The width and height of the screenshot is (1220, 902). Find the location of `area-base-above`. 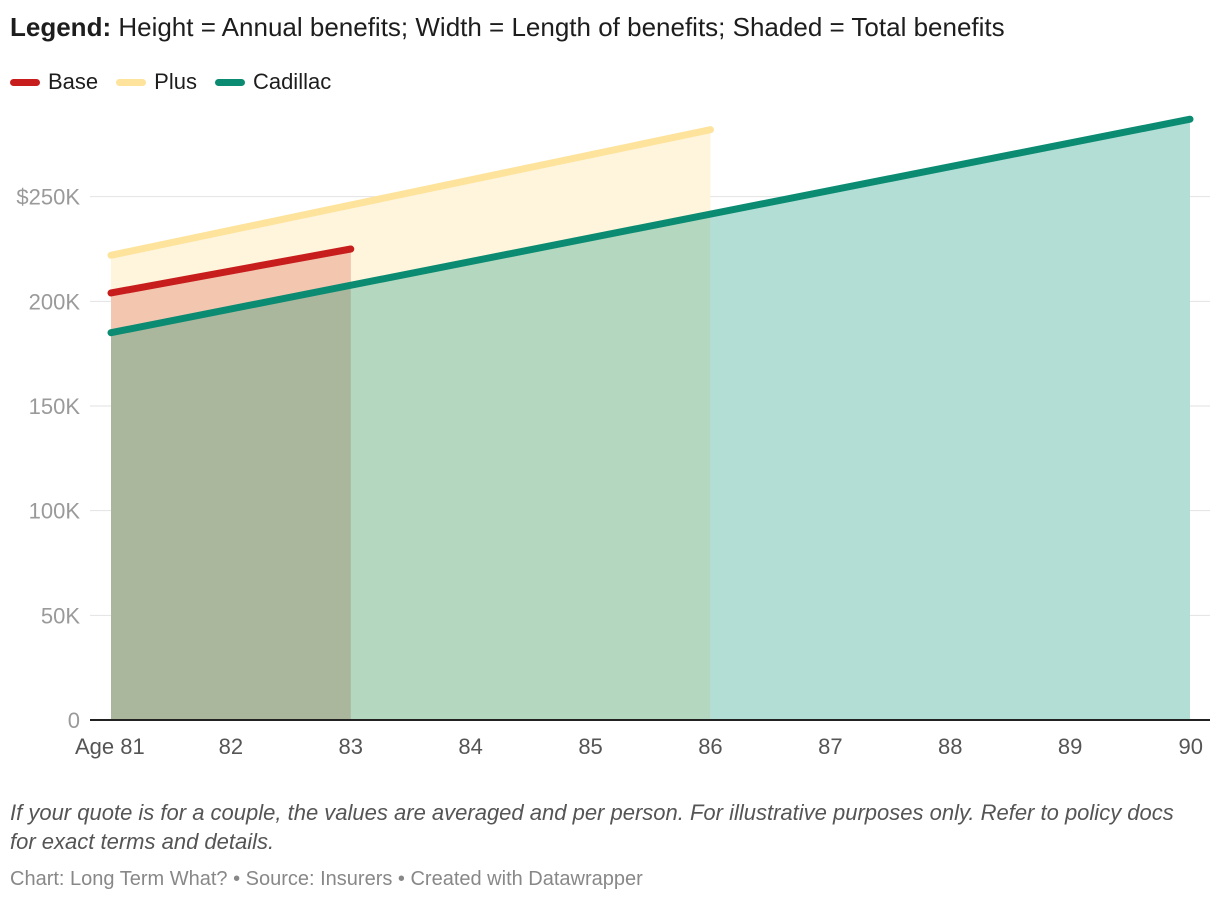

area-base-above is located at coordinates (231, 291).